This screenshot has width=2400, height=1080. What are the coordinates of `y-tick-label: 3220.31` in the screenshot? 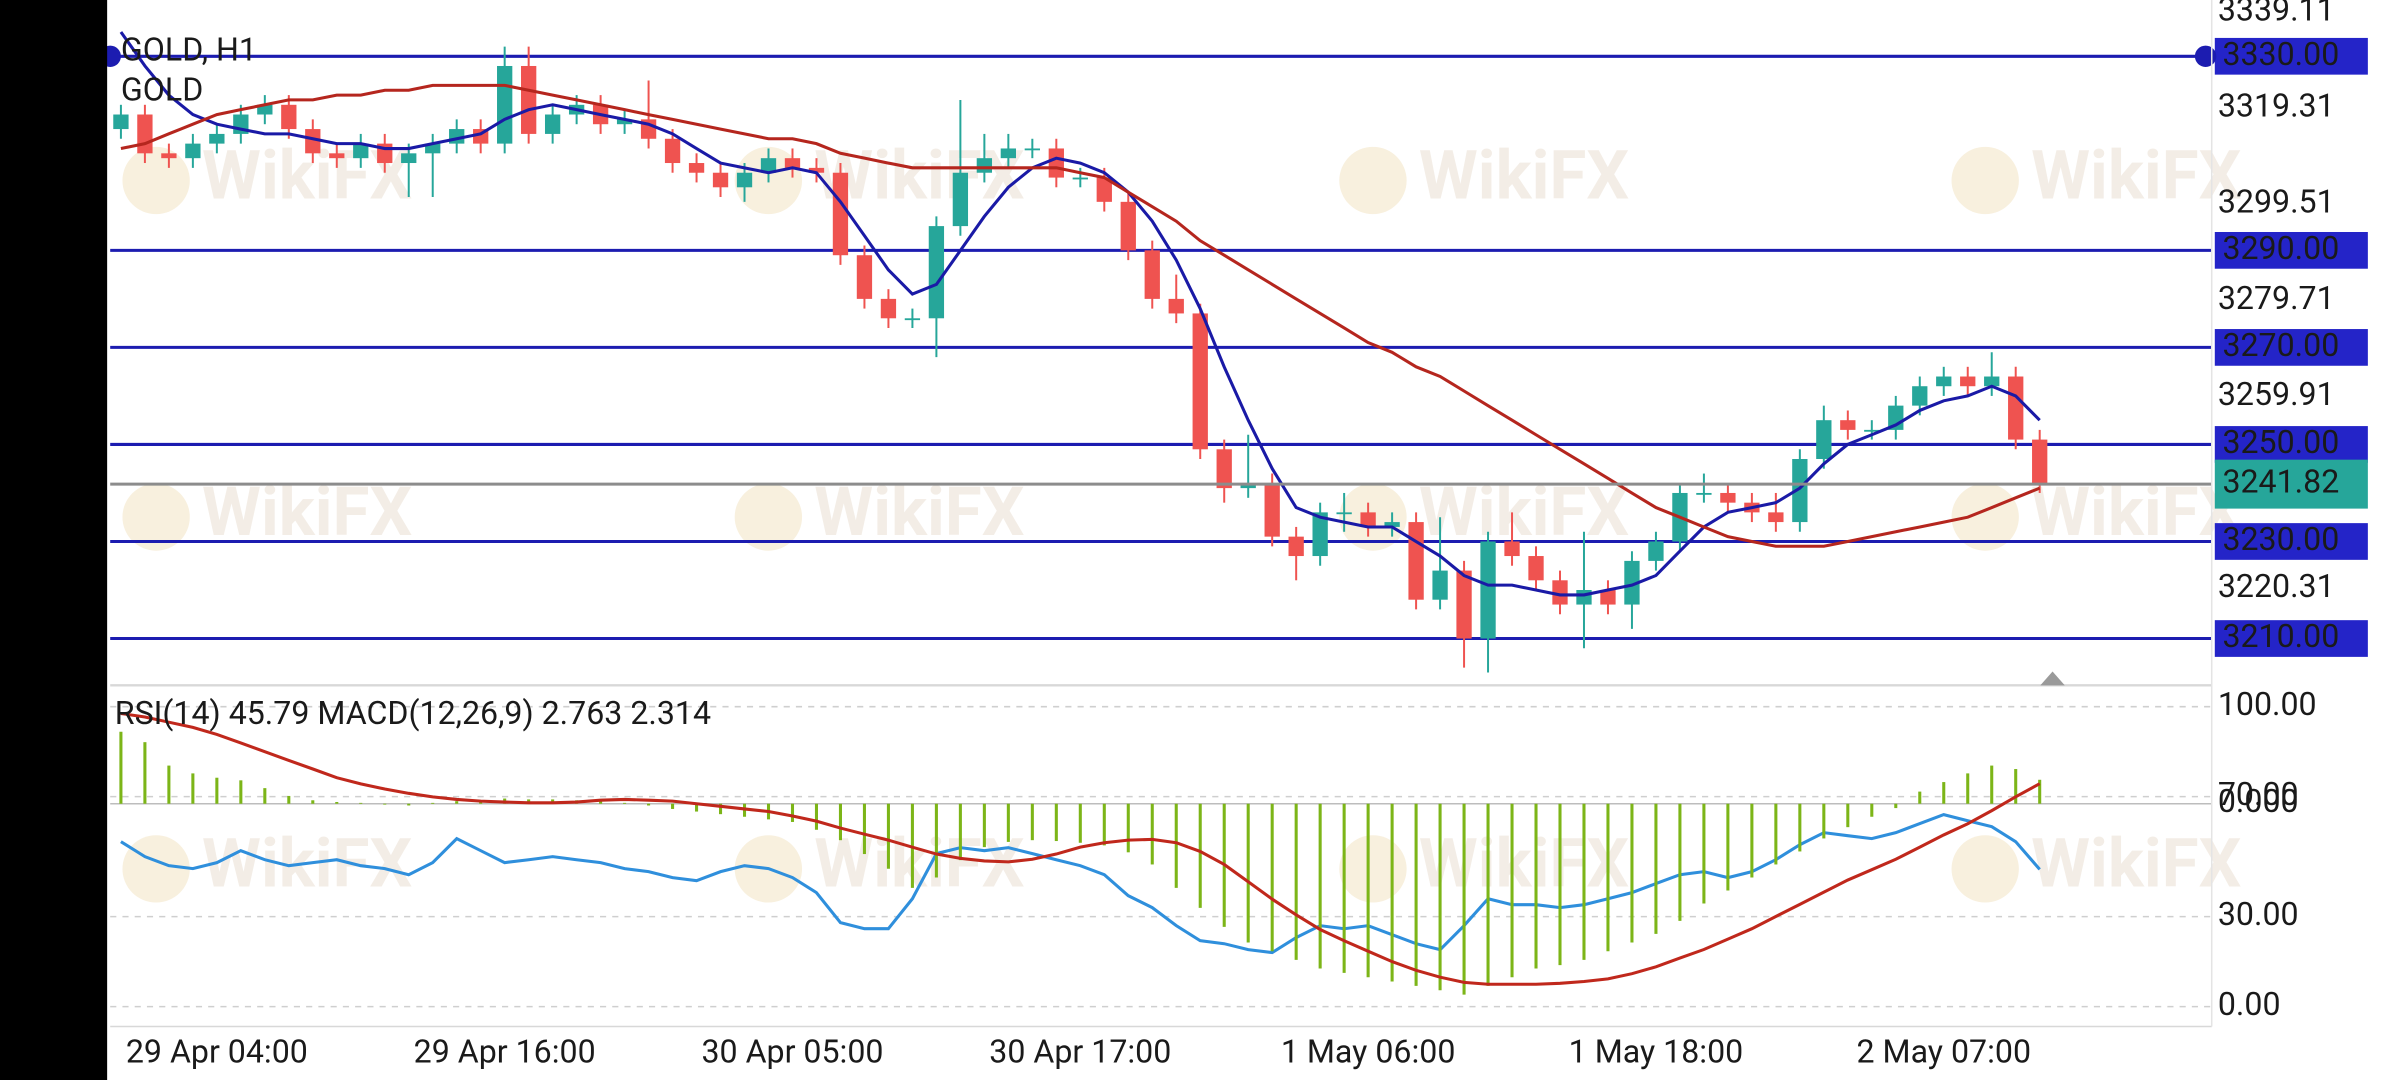 It's located at (2276, 586).